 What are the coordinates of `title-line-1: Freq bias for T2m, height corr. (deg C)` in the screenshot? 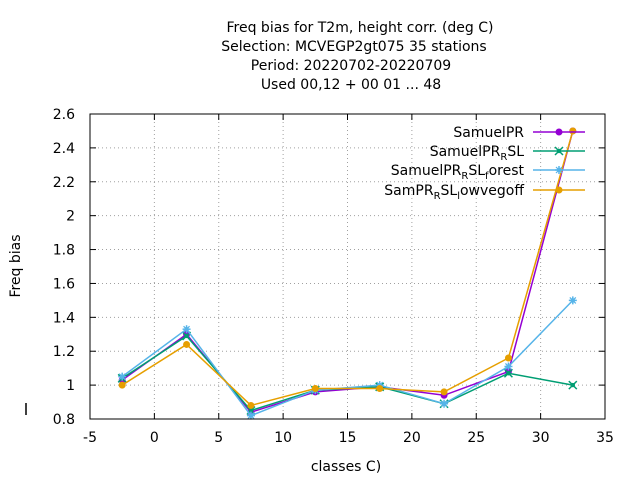 It's located at (360, 28).